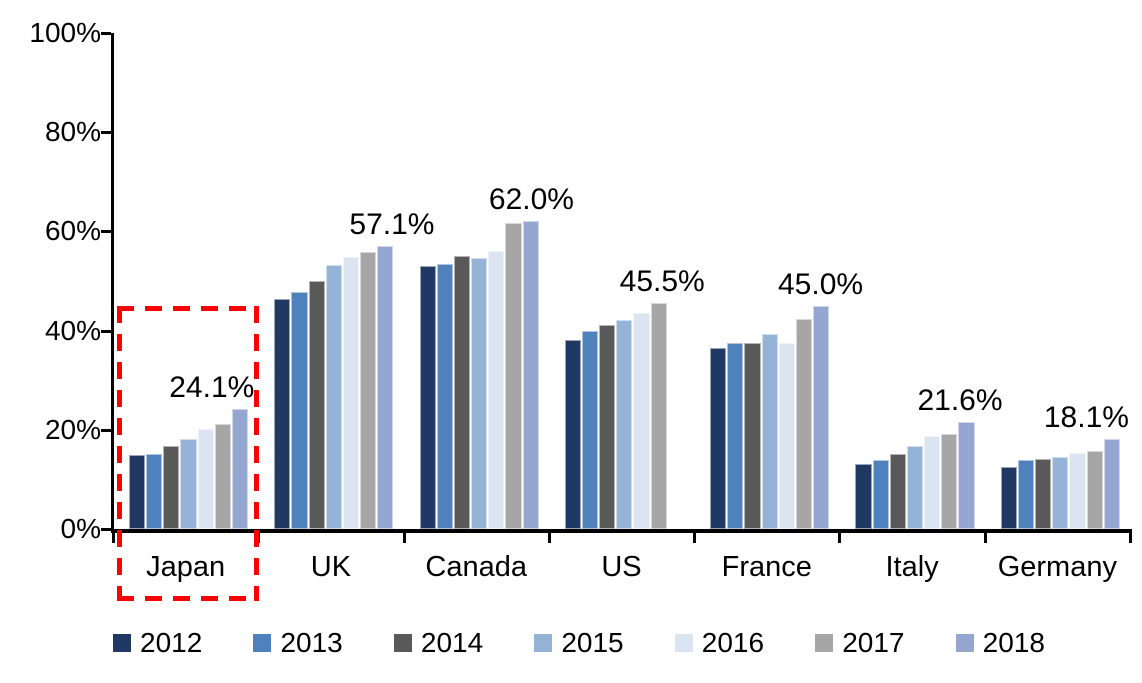 The height and width of the screenshot is (683, 1142). What do you see at coordinates (222, 476) in the screenshot?
I see `bar-japan-2017` at bounding box center [222, 476].